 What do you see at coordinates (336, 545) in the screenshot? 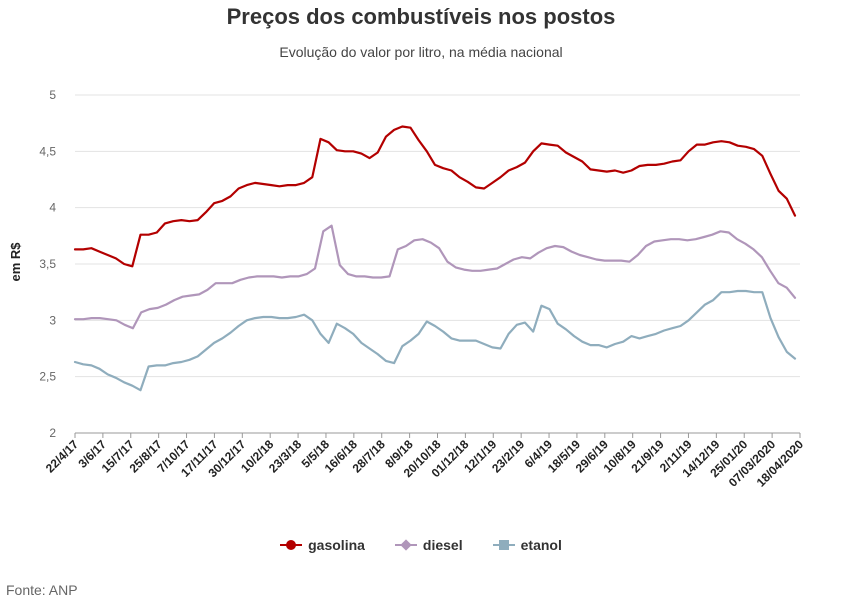
I see `legend-label-gasolina: gasolina` at bounding box center [336, 545].